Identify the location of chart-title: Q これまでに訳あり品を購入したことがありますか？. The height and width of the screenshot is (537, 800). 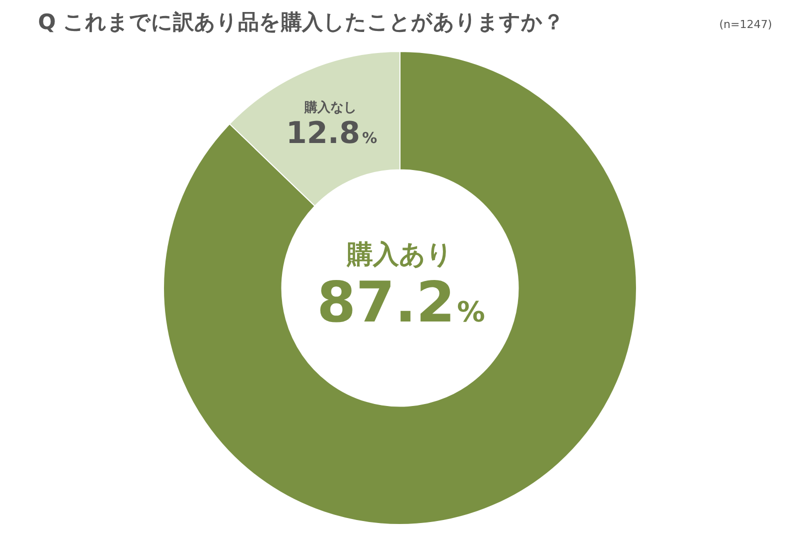
(301, 22).